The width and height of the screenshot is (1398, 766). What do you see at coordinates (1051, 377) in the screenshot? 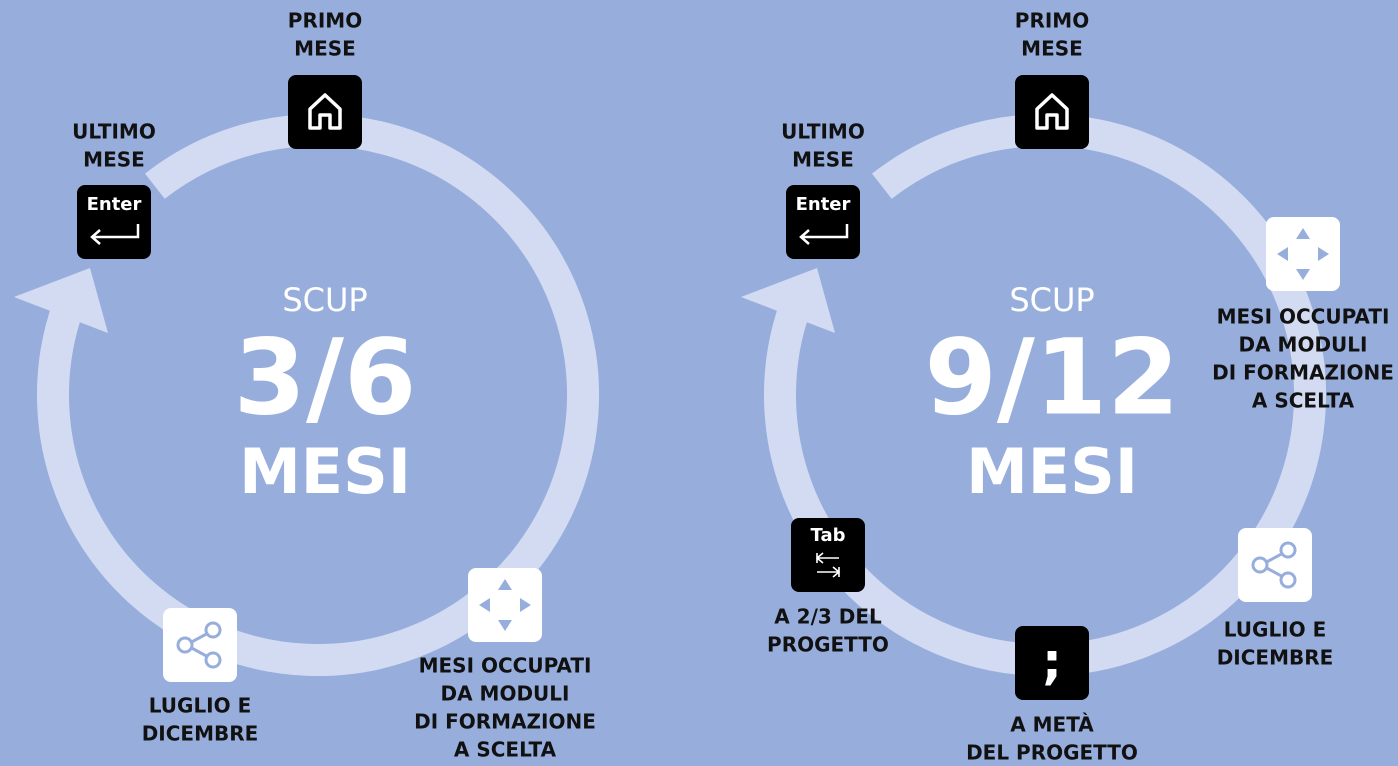
I see `center-duration: 9/12` at bounding box center [1051, 377].